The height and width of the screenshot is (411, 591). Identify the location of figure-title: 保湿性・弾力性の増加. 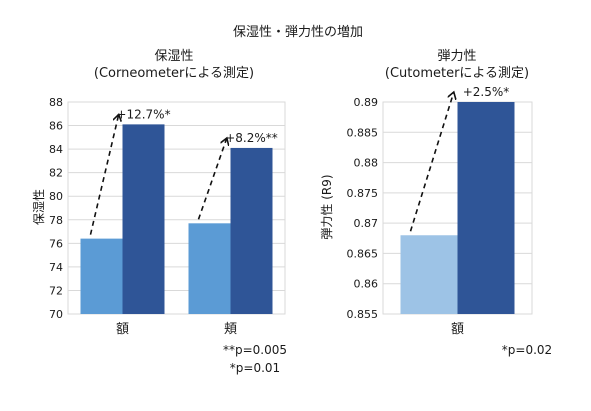
(298, 32).